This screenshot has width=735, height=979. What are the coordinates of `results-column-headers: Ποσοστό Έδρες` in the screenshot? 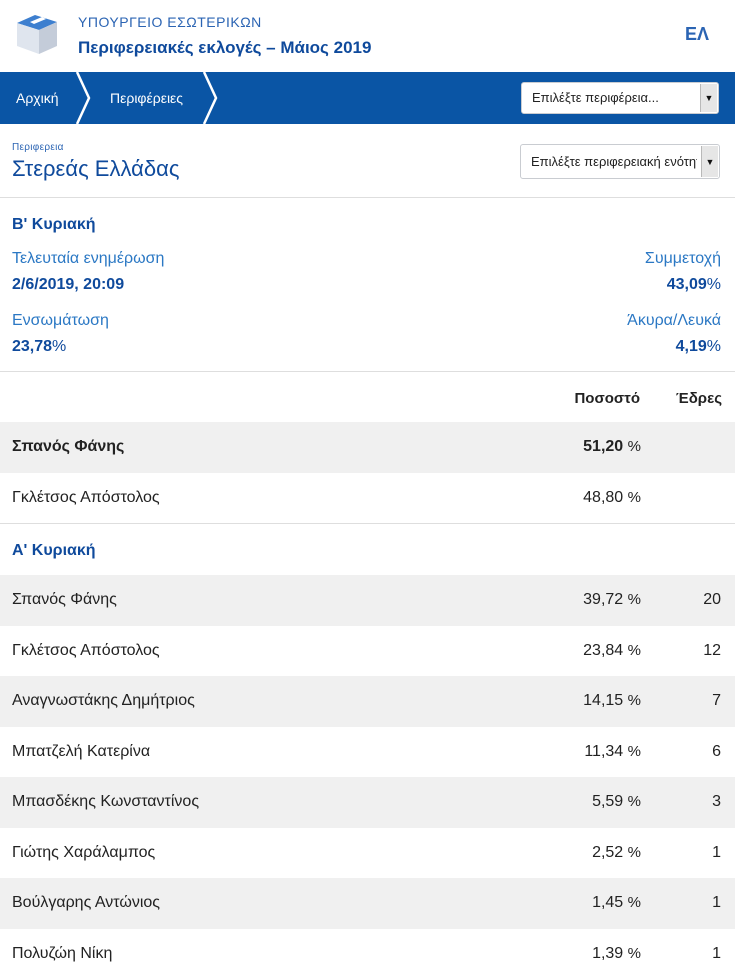 It's located at (367, 397).